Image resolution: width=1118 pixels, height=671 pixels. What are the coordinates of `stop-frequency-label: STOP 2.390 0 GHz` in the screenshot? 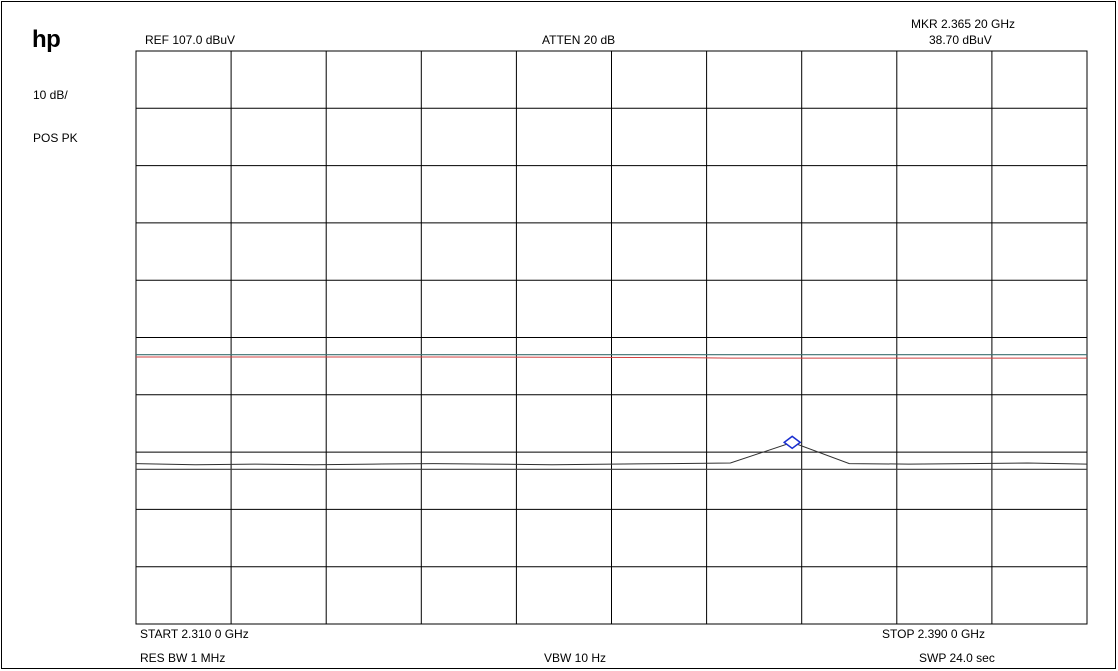 It's located at (933, 634).